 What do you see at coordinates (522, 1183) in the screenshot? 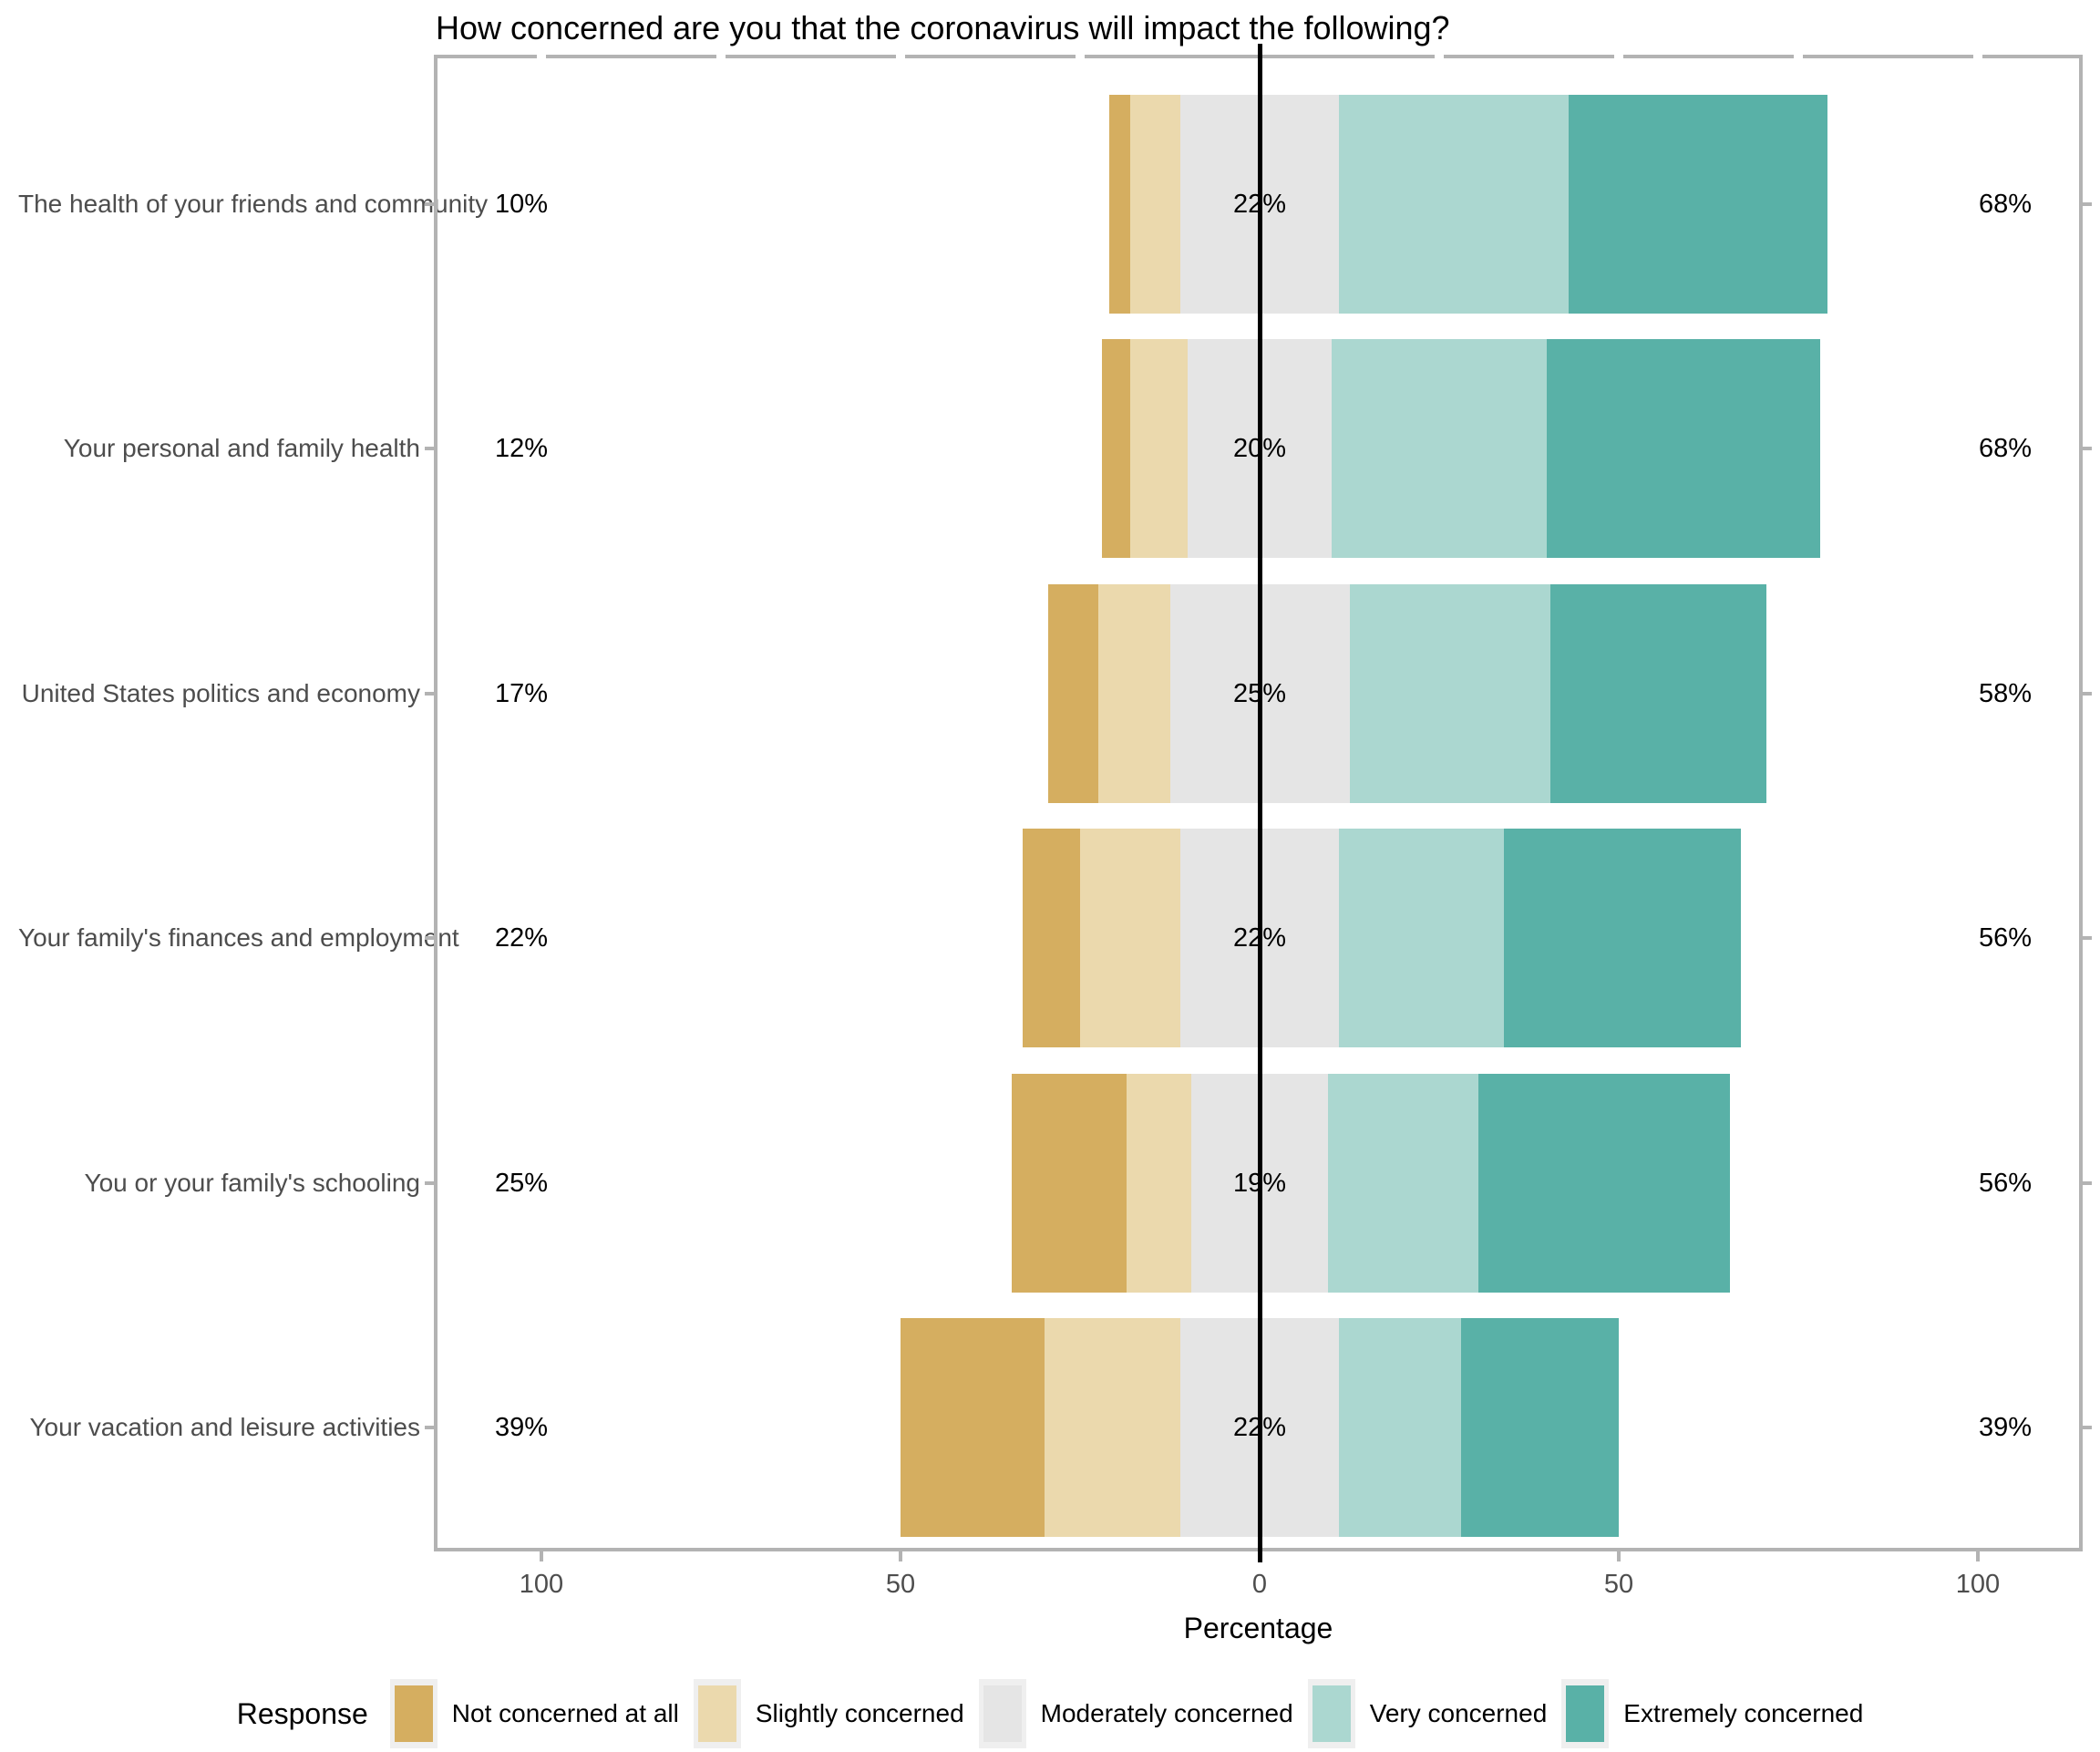
I see `left-total-label: 25%` at bounding box center [522, 1183].